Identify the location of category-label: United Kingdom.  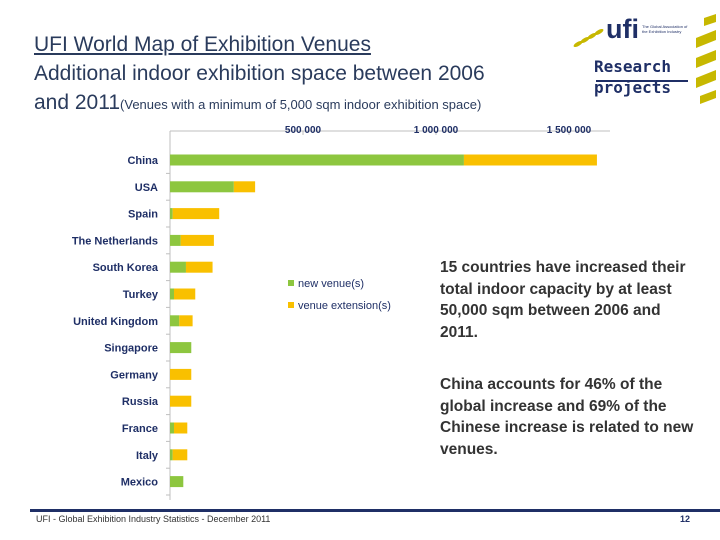
(115, 322).